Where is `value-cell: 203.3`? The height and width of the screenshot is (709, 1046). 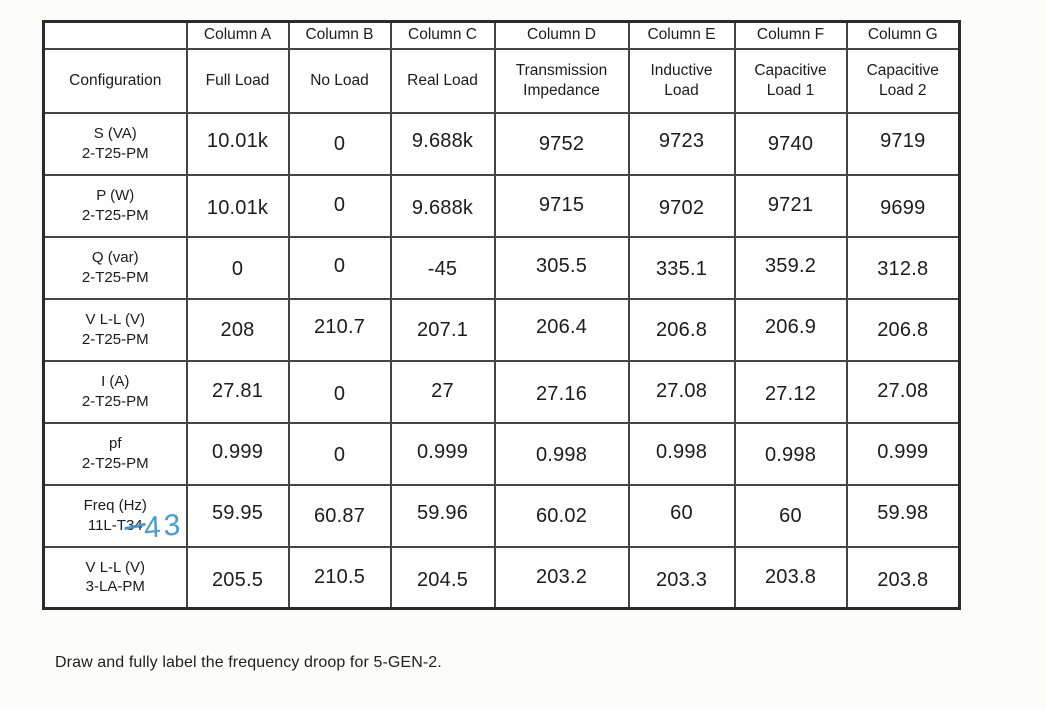
value-cell: 203.3 is located at coordinates (681, 577).